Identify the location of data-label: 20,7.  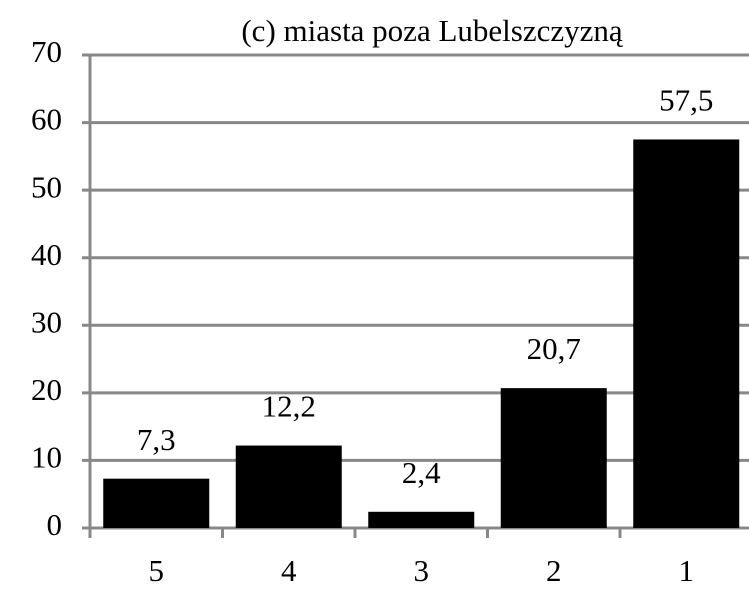
(554, 348).